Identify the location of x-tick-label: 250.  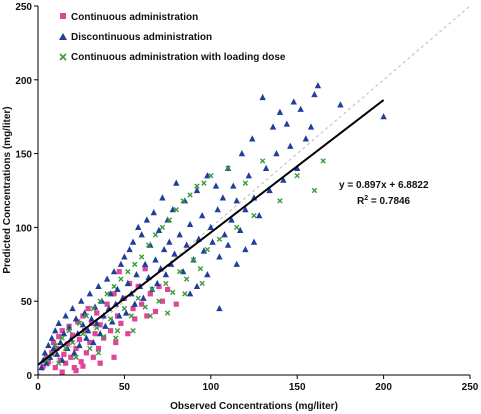
(470, 387).